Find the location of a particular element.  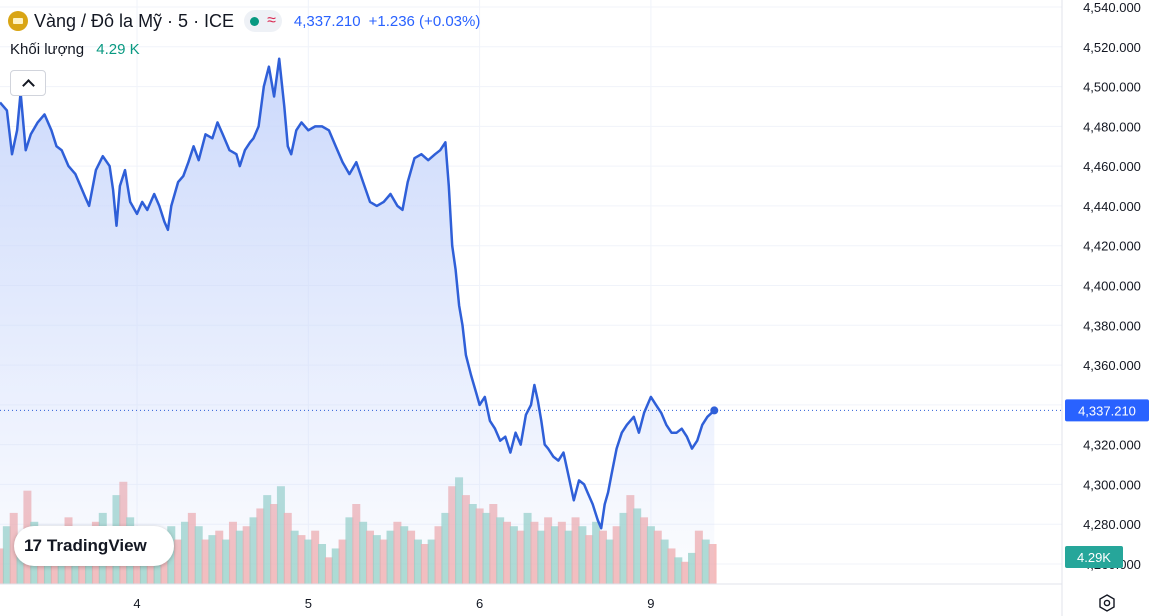

volume-label: Khối lượng is located at coordinates (47, 49).